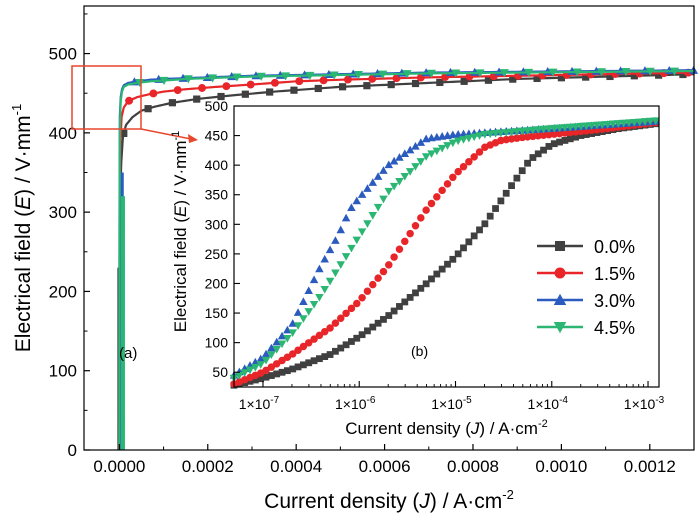  Describe the element at coordinates (217, 283) in the screenshot. I see `inset-y-tick-label: 200` at that location.